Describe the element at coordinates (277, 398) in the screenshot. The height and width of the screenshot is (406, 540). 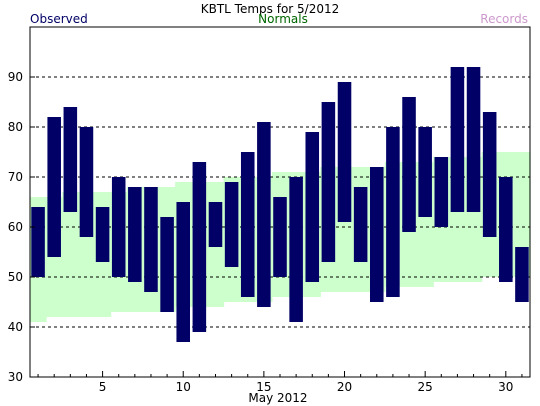
I see `x-axis-label: May 2012` at that location.